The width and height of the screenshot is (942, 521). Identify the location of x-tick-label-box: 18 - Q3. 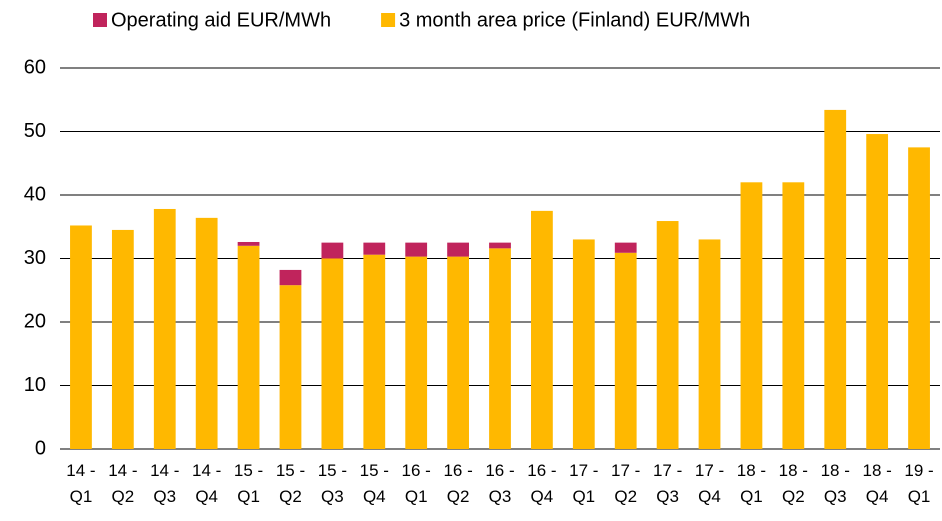
(835, 483).